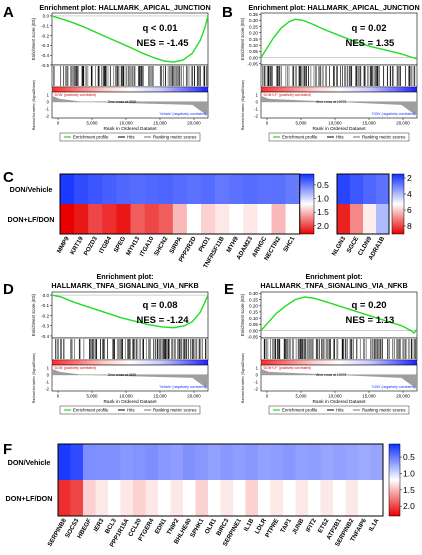  I want to click on column-label: SHC1, so click(289, 244).